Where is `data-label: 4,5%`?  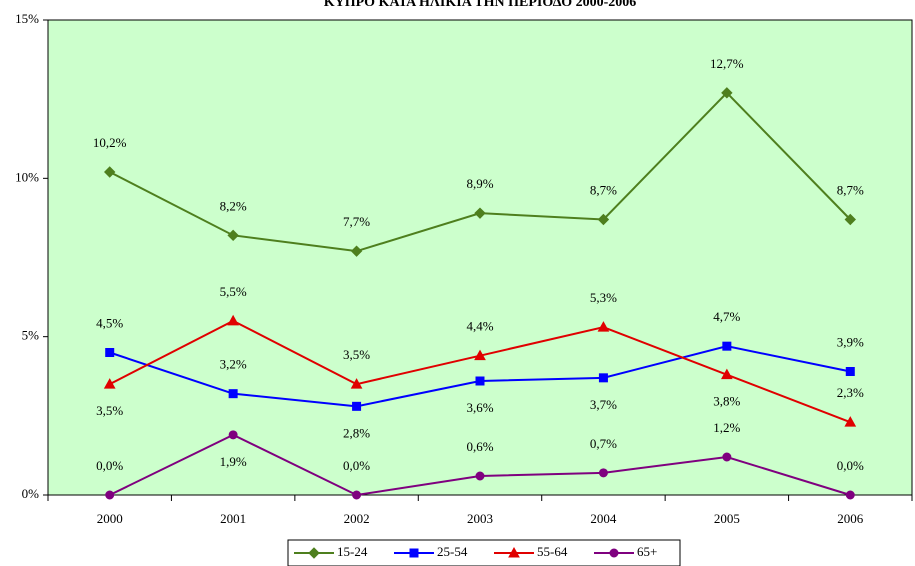
data-label: 4,5% is located at coordinates (109, 322).